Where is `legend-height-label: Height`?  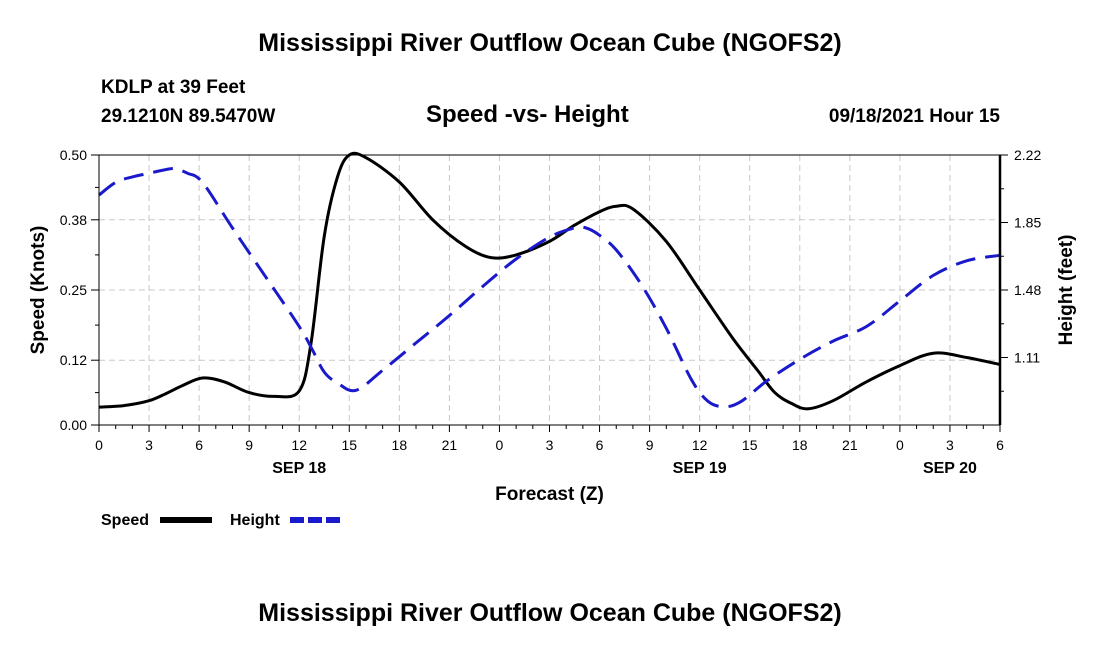
legend-height-label: Height is located at coordinates (255, 520).